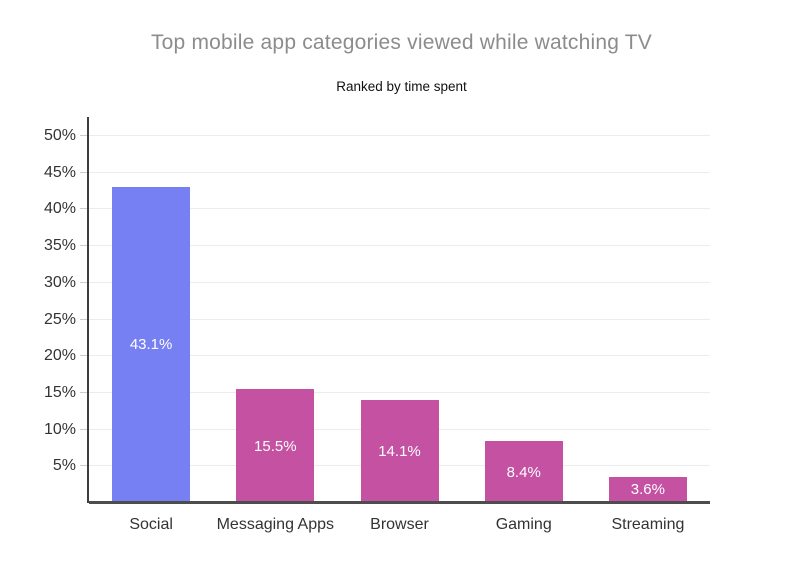 The height and width of the screenshot is (565, 803). I want to click on chart-subtitle: Ranked by time spent, so click(401, 86).